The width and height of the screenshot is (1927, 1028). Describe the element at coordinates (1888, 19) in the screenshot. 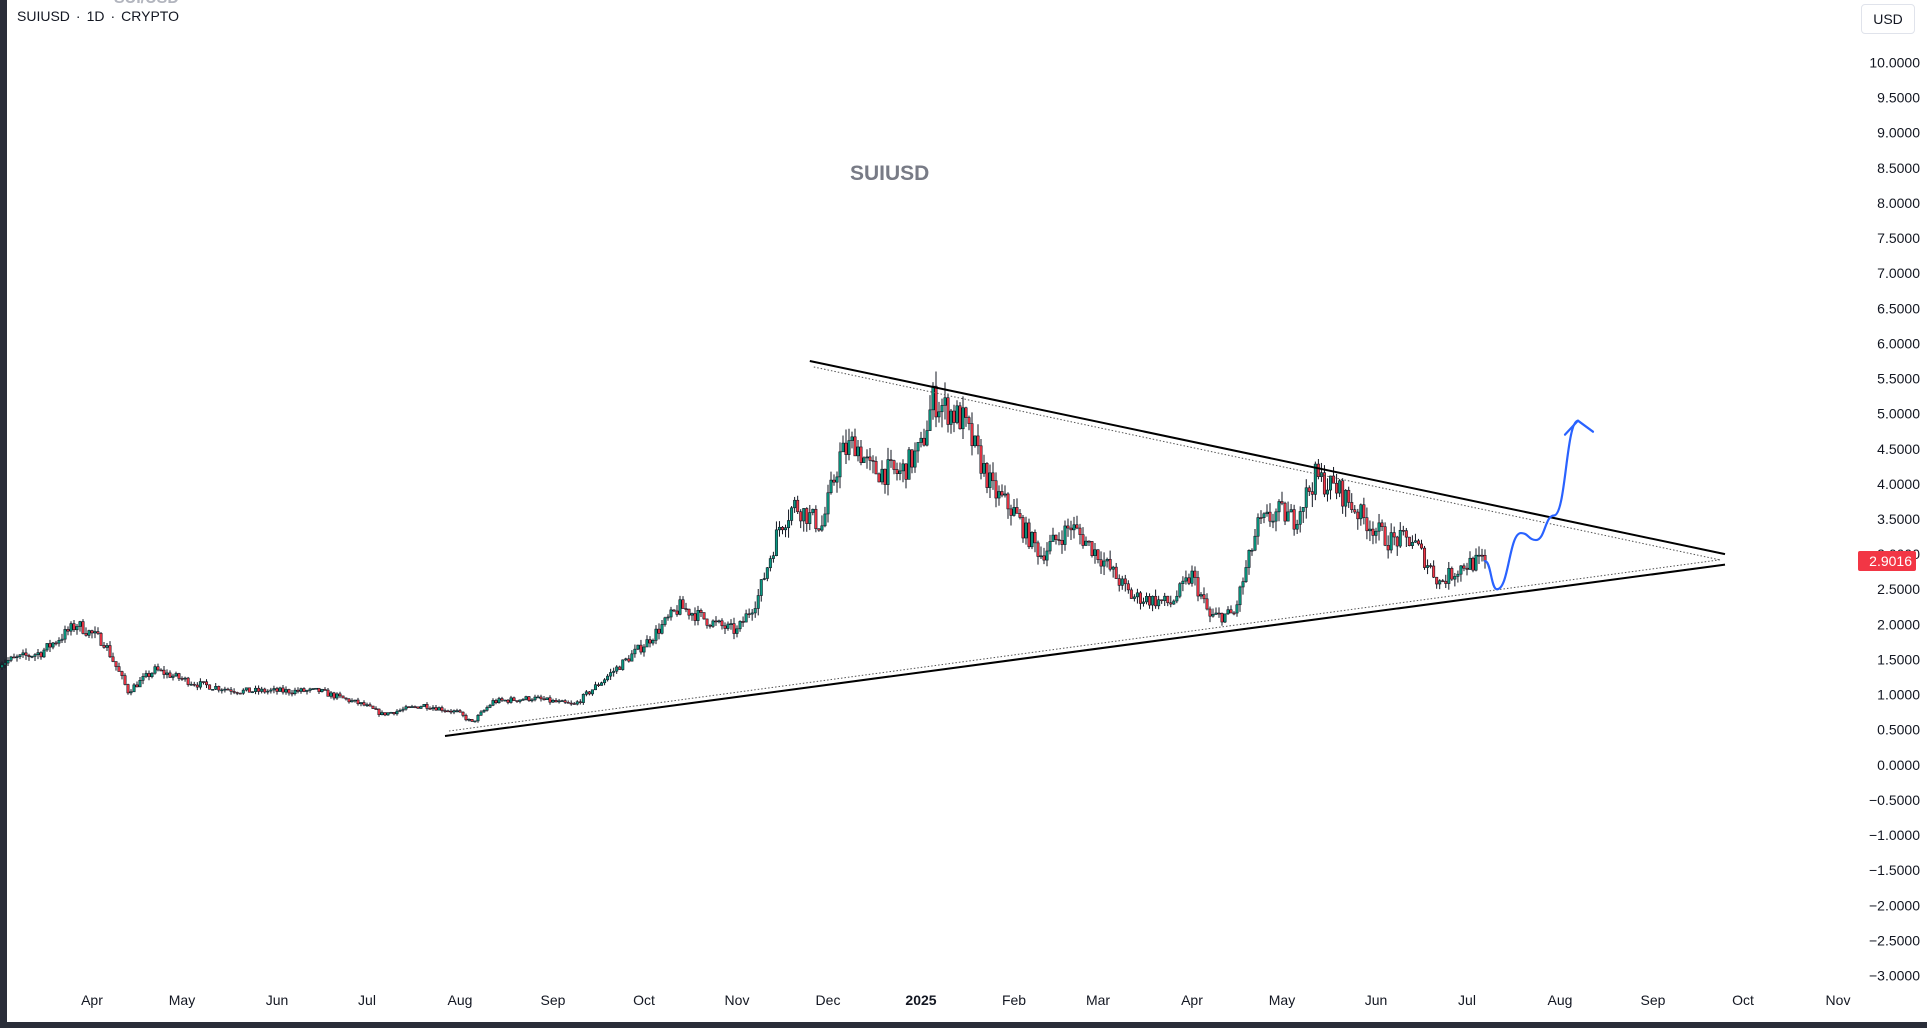

I see `currency-button: USD` at that location.